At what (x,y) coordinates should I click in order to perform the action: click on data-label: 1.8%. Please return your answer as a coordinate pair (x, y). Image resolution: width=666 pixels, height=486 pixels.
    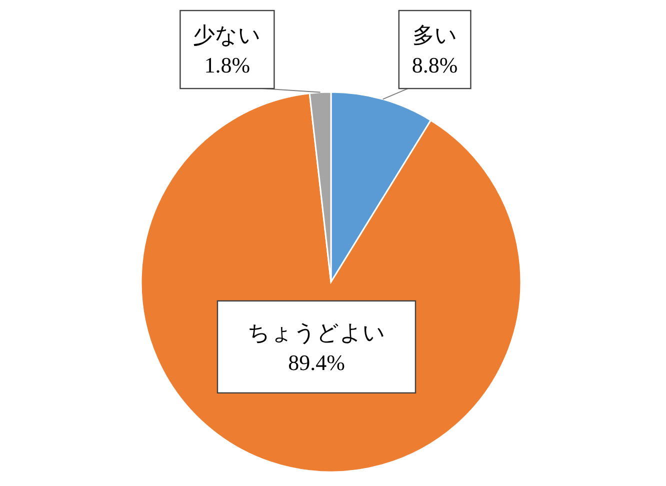
    Looking at the image, I should click on (227, 65).